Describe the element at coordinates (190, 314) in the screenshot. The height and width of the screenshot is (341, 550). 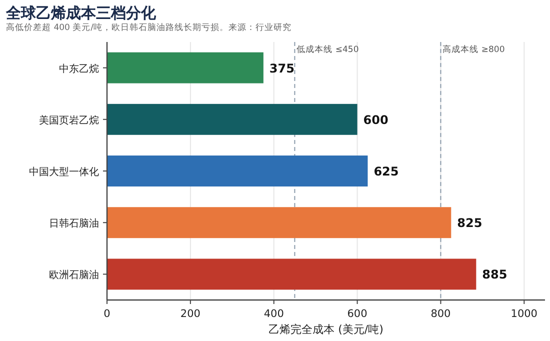
I see `x-tick-label: 200` at that location.